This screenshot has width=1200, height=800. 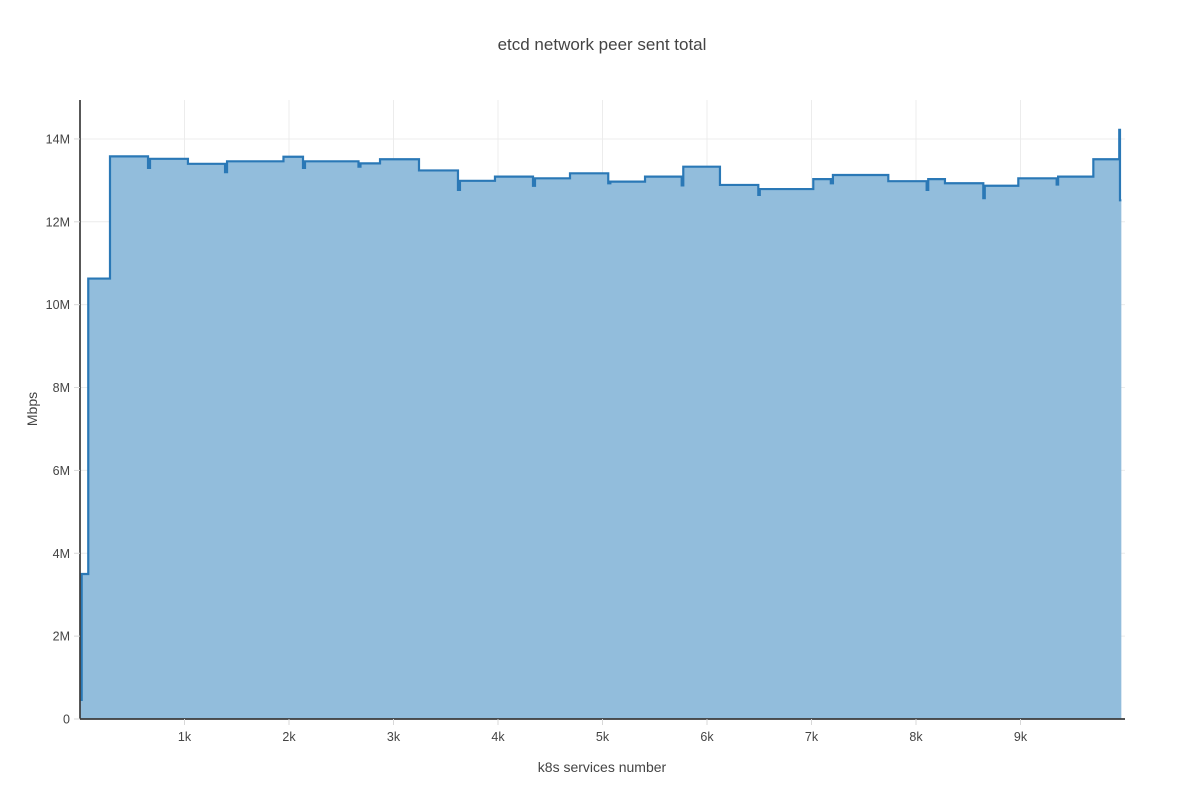 I want to click on x-tick-label: 5k, so click(x=603, y=737).